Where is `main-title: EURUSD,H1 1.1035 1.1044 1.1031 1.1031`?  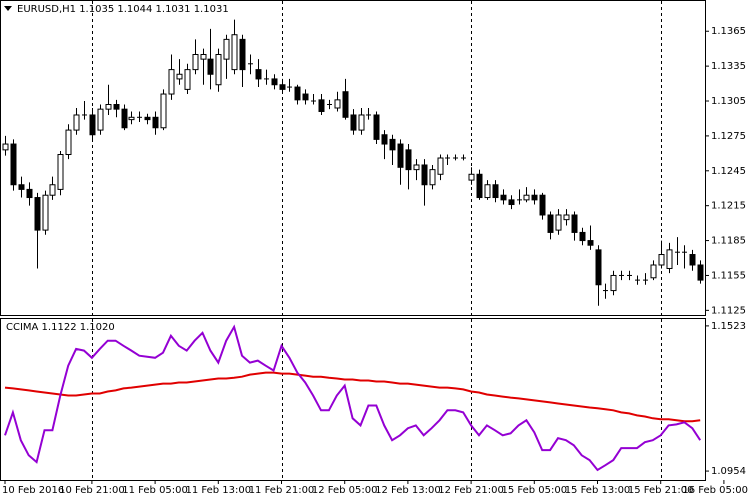
main-title: EURUSD,H1 1.1035 1.1044 1.1031 1.1031 is located at coordinates (123, 9).